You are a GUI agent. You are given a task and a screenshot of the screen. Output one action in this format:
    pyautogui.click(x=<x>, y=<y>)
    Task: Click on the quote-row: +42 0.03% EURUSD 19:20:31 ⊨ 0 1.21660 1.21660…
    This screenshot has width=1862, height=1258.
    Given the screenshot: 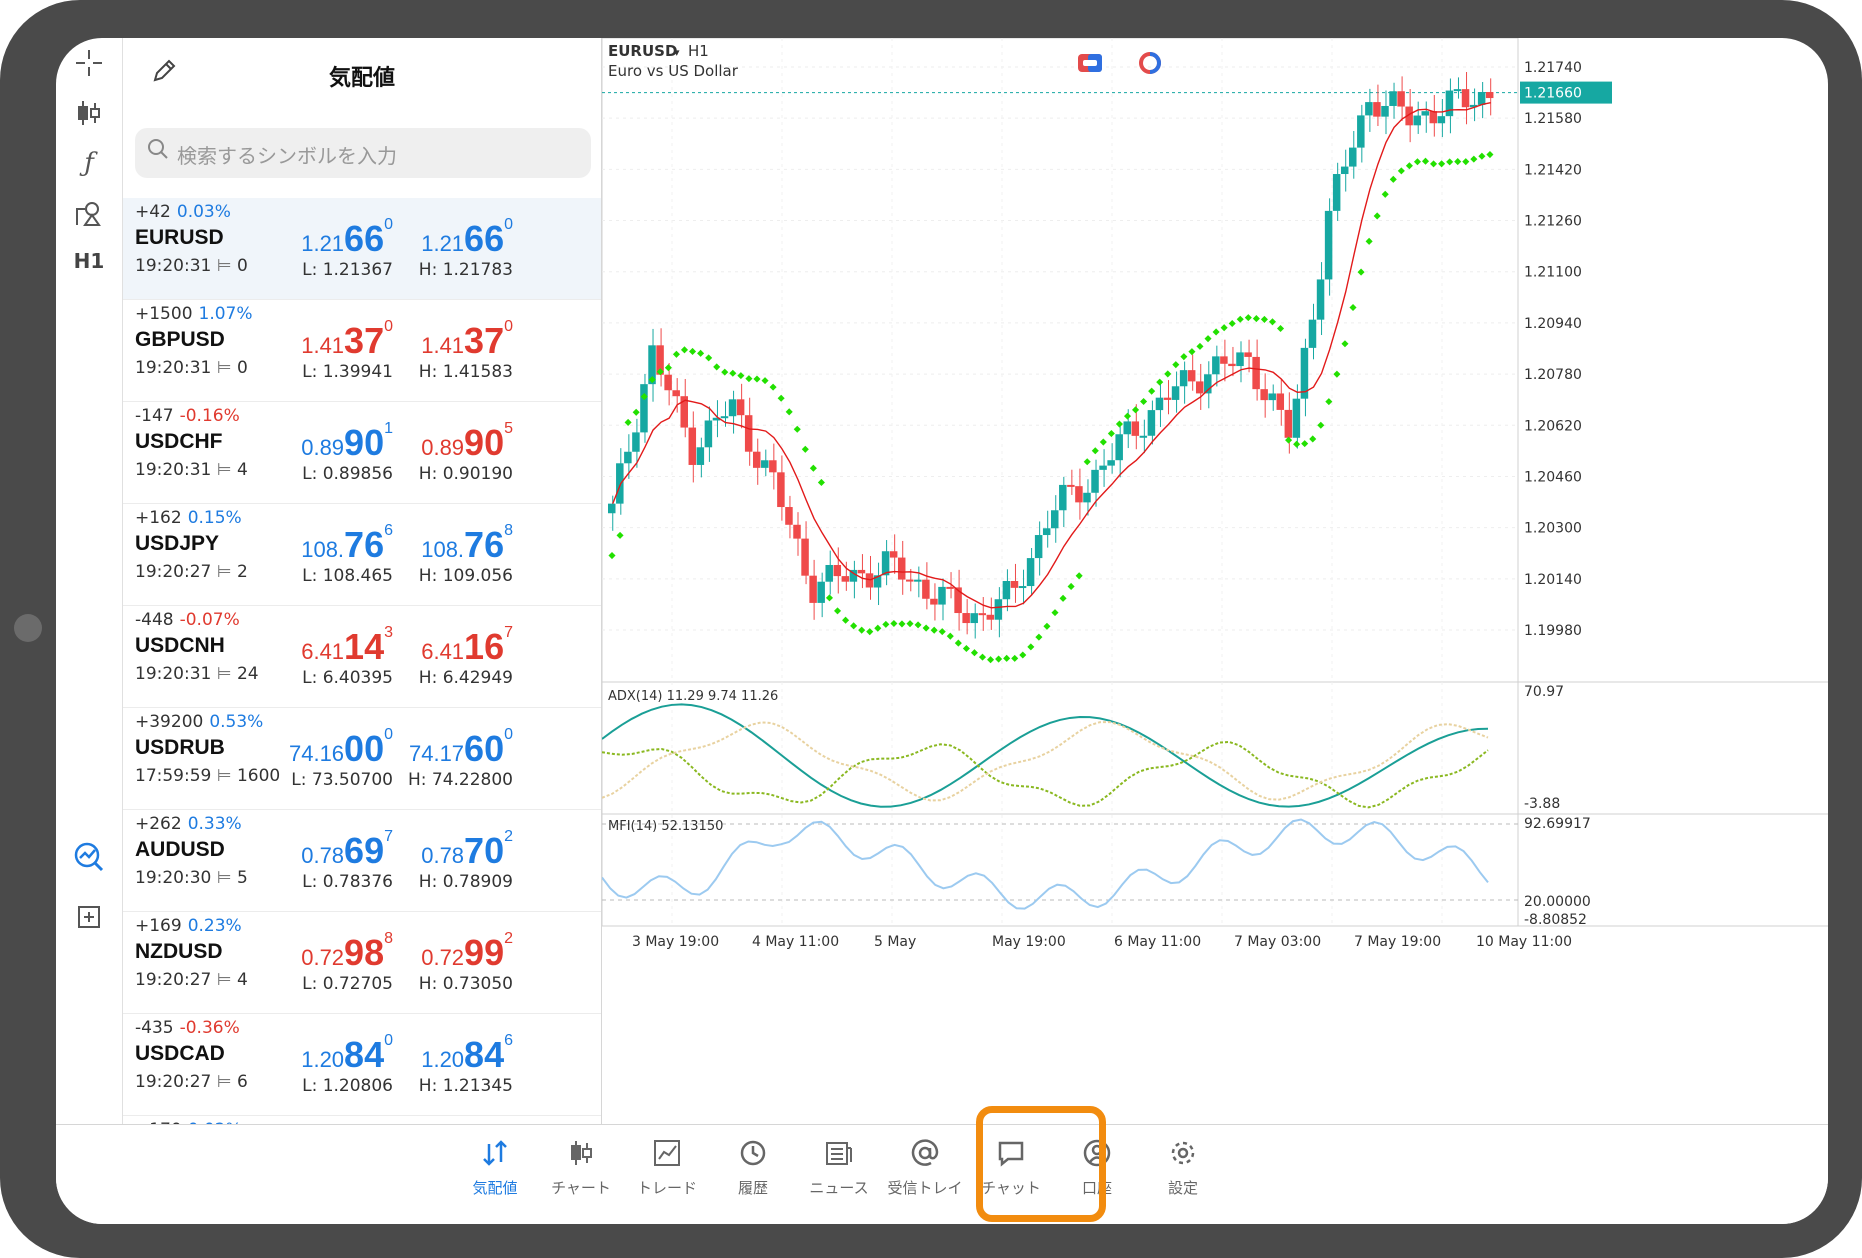 What is the action you would take?
    pyautogui.click(x=362, y=249)
    